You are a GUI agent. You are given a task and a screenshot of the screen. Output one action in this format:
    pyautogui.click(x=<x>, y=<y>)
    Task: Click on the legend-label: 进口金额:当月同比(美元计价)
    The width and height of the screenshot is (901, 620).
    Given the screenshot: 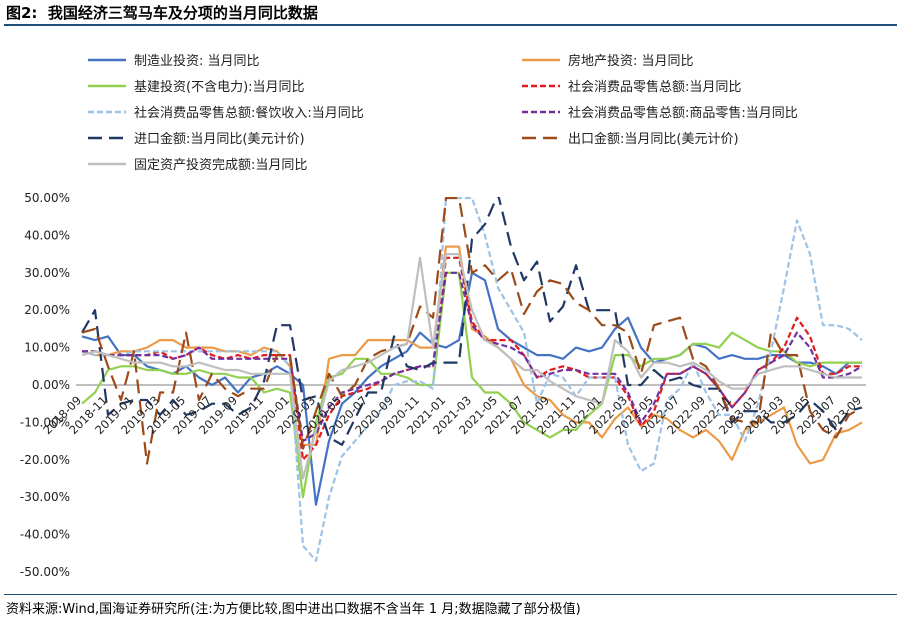 What is the action you would take?
    pyautogui.click(x=219, y=139)
    